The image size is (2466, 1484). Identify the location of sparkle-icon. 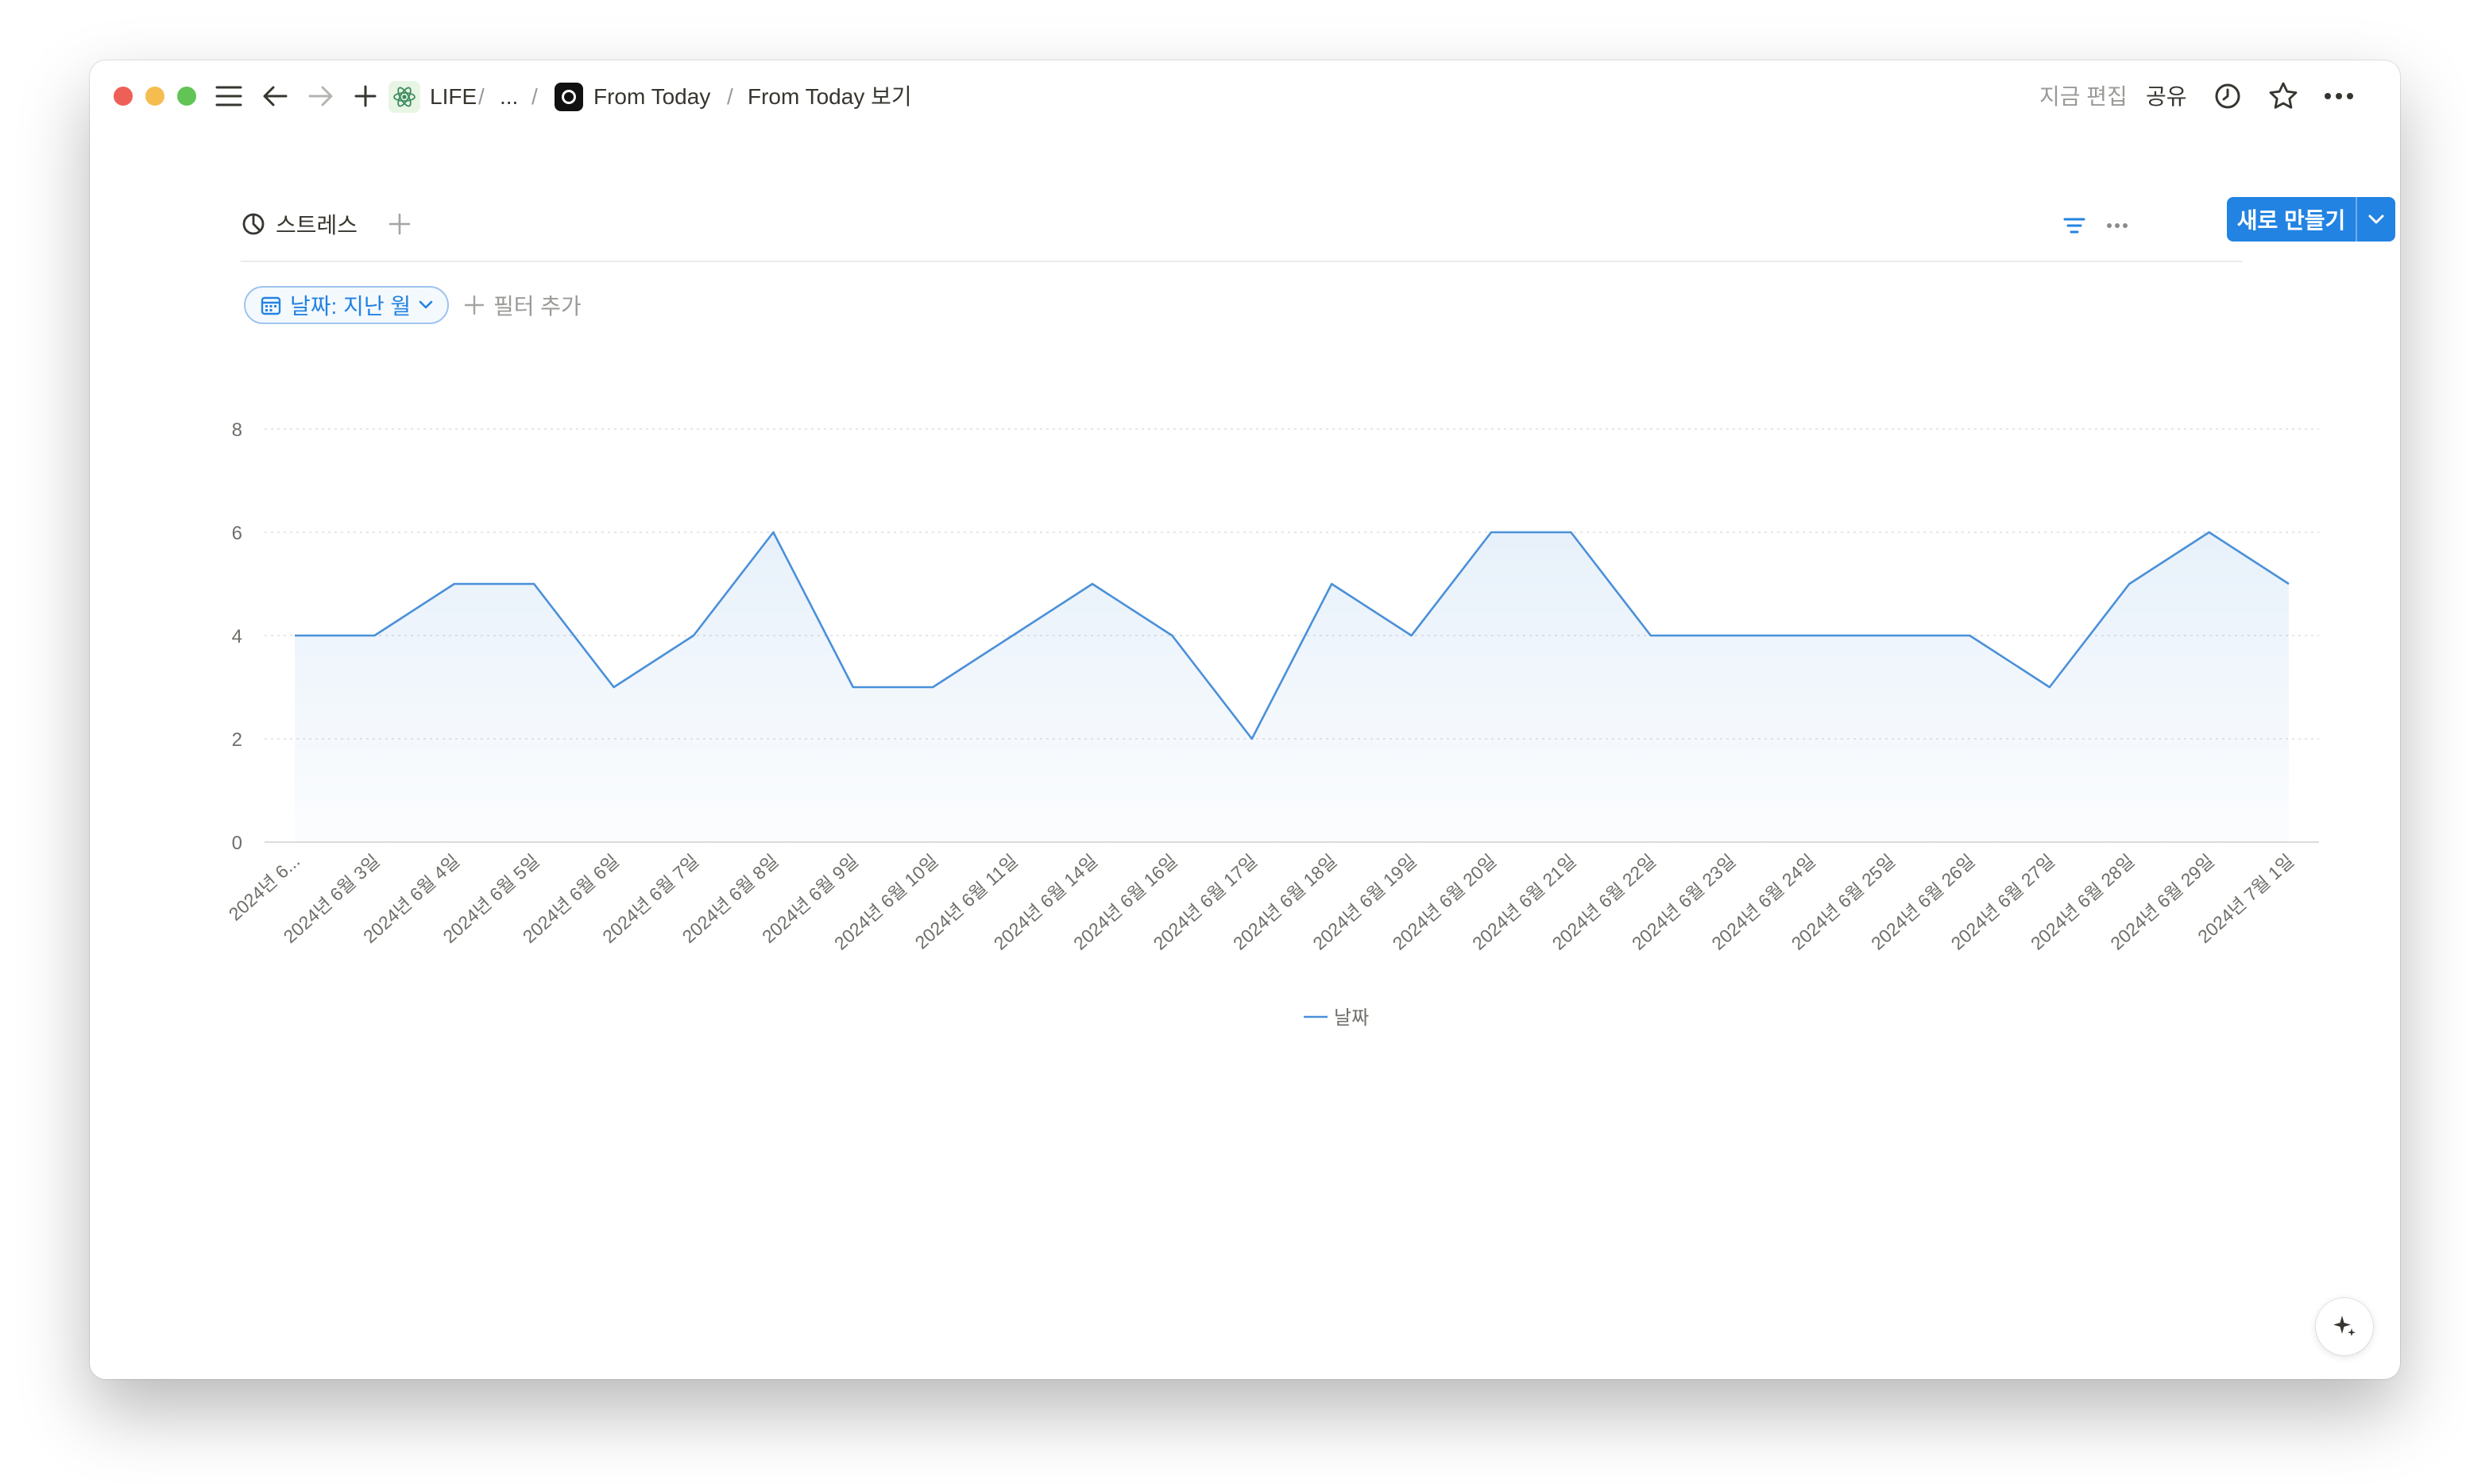
(2344, 1326).